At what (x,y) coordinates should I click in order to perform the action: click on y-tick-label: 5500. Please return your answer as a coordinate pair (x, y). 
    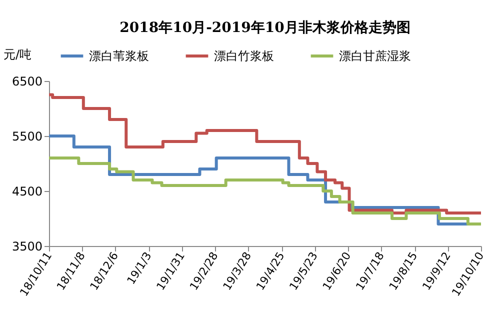
    Looking at the image, I should click on (27, 137).